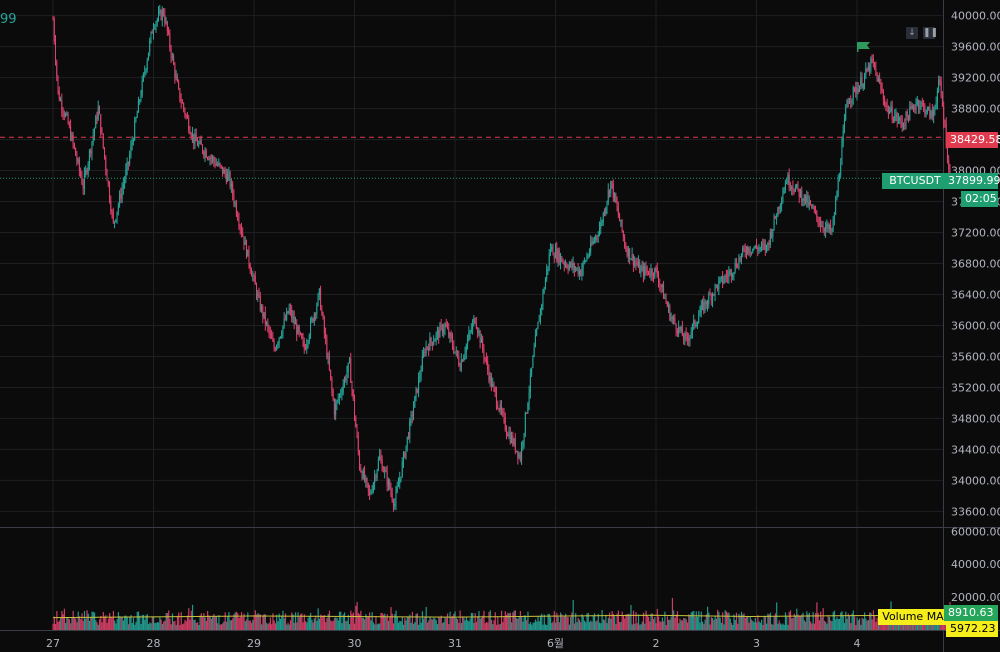 This screenshot has height=652, width=1000. Describe the element at coordinates (254, 643) in the screenshot. I see `time-tick-label: 29` at that location.